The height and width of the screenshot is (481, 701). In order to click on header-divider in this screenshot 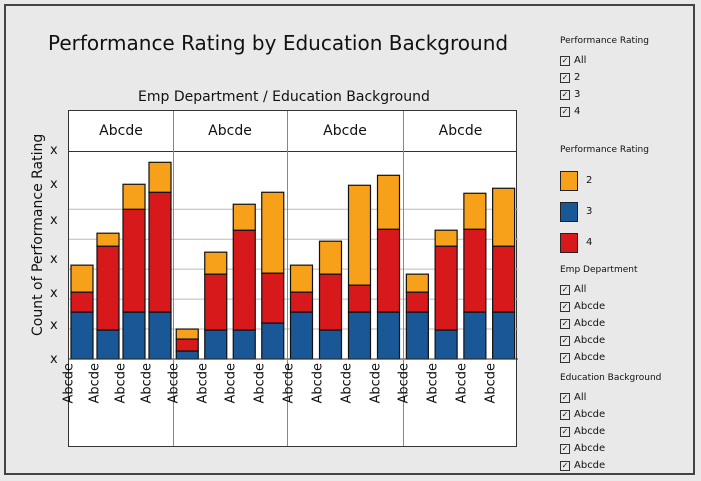, I will do `click(292, 151)`.